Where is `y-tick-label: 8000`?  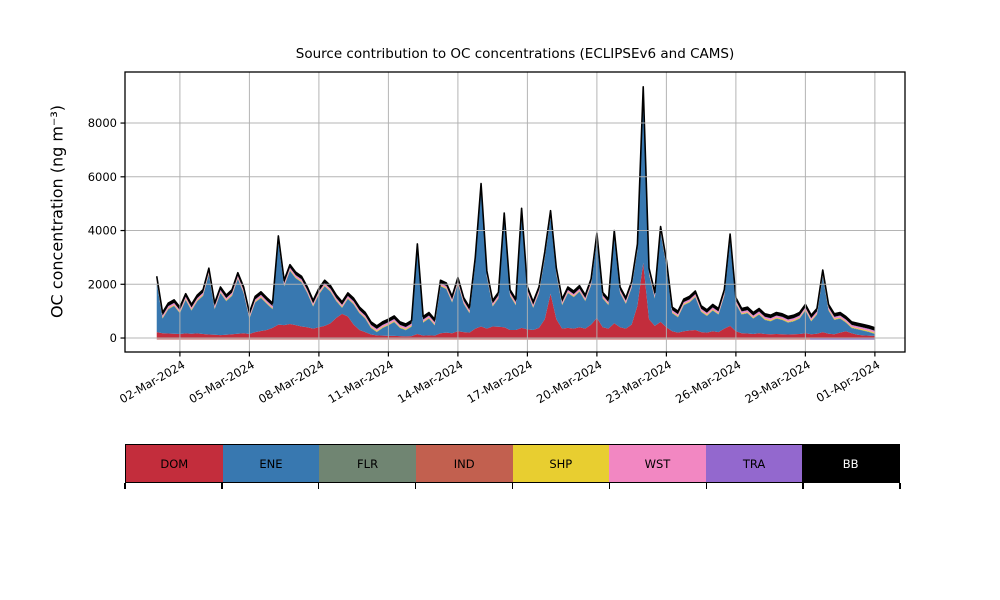
y-tick-label: 8000 is located at coordinates (102, 123).